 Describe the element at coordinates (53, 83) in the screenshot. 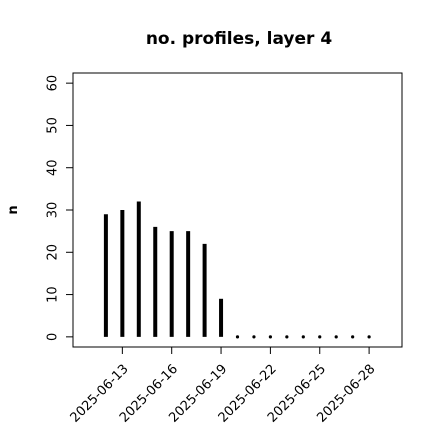

I see `y-tick-label: 60` at that location.